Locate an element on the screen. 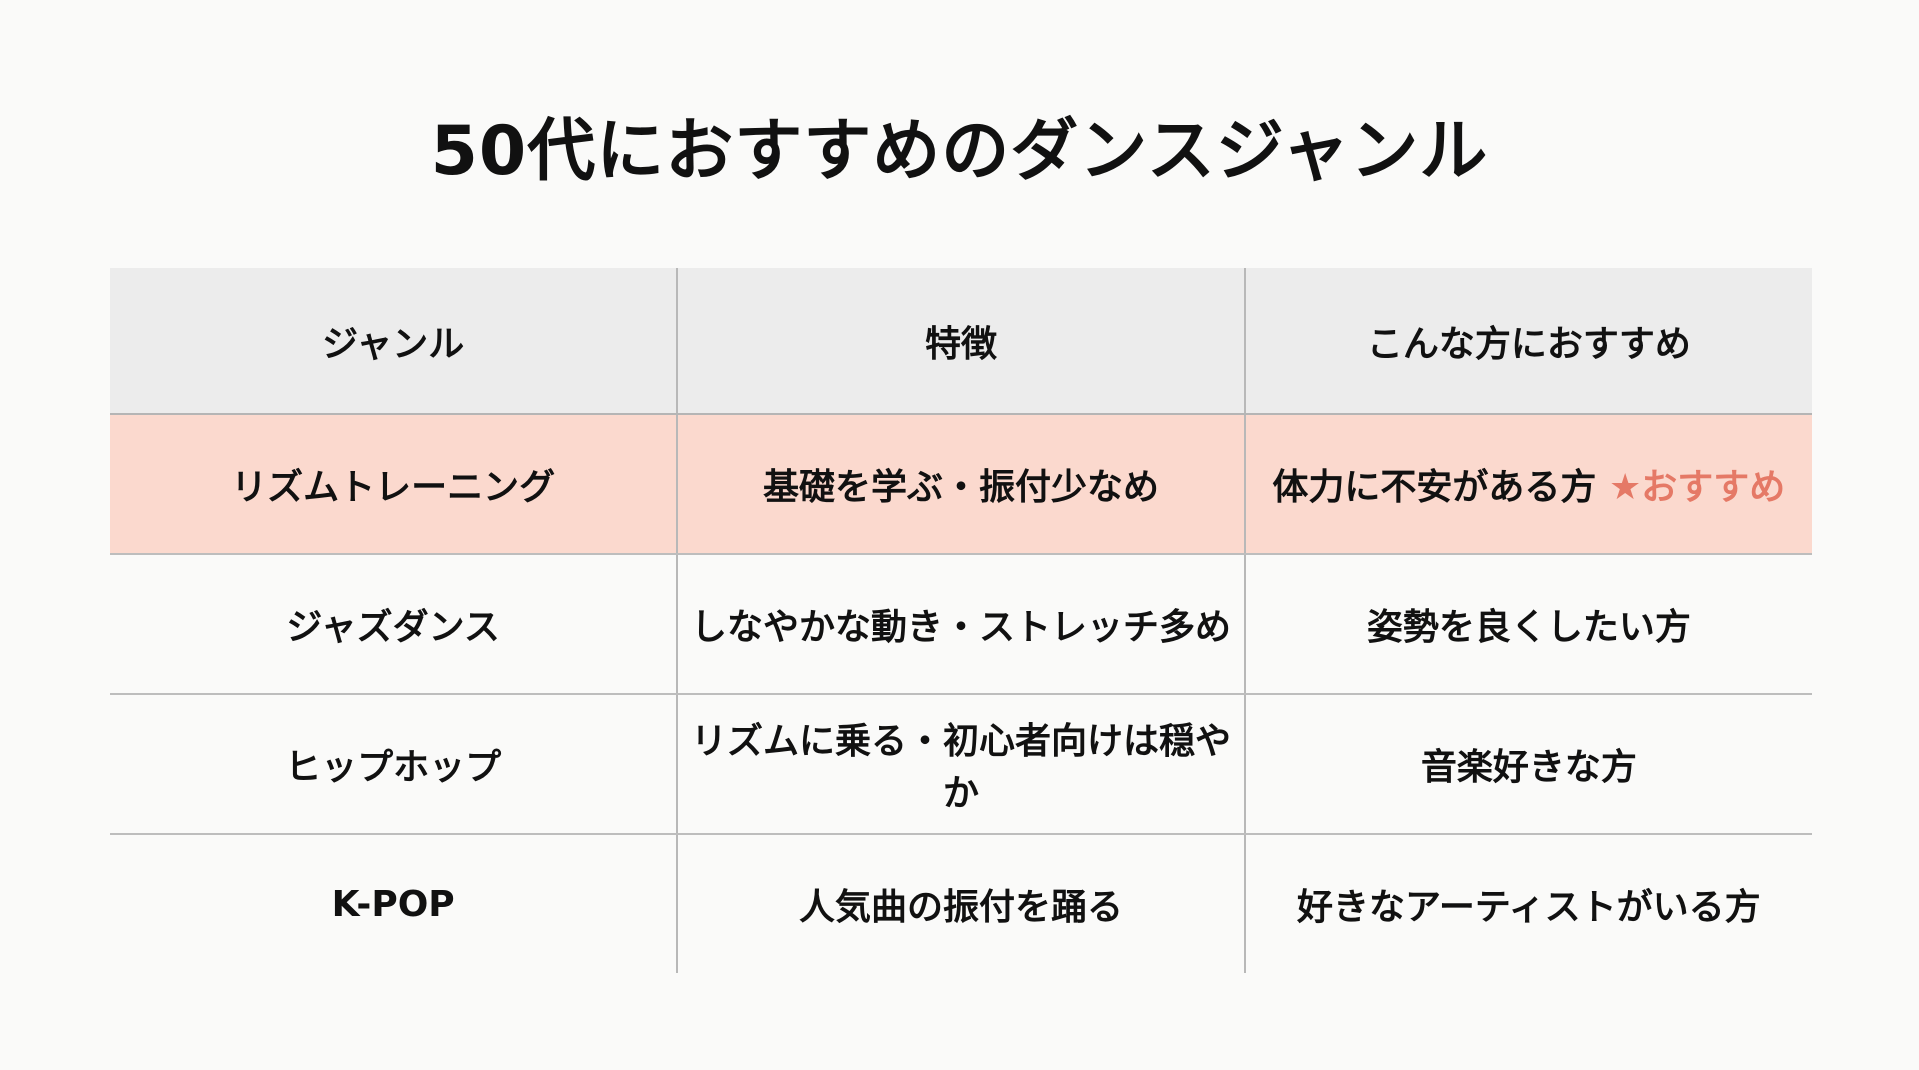  cell-feature: リズムに乗る・初心者向けは穏やか is located at coordinates (960, 764).